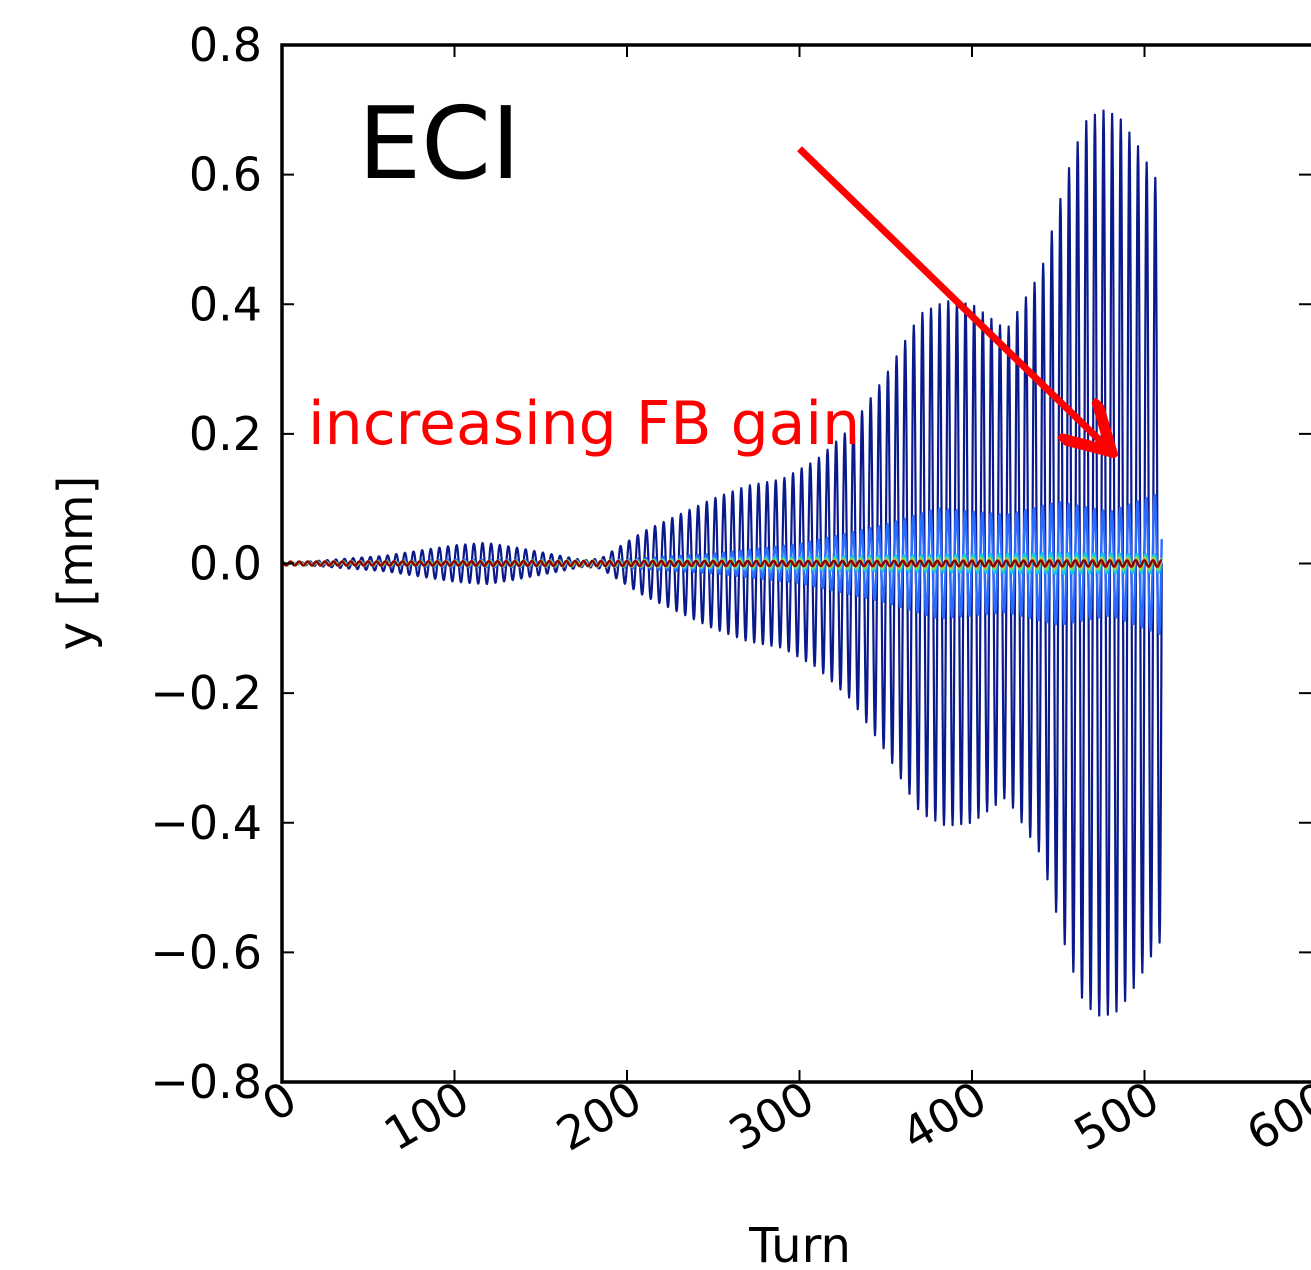 The image size is (1311, 1270). Describe the element at coordinates (225, 175) in the screenshot. I see `y-tick-label: 0.6` at that location.